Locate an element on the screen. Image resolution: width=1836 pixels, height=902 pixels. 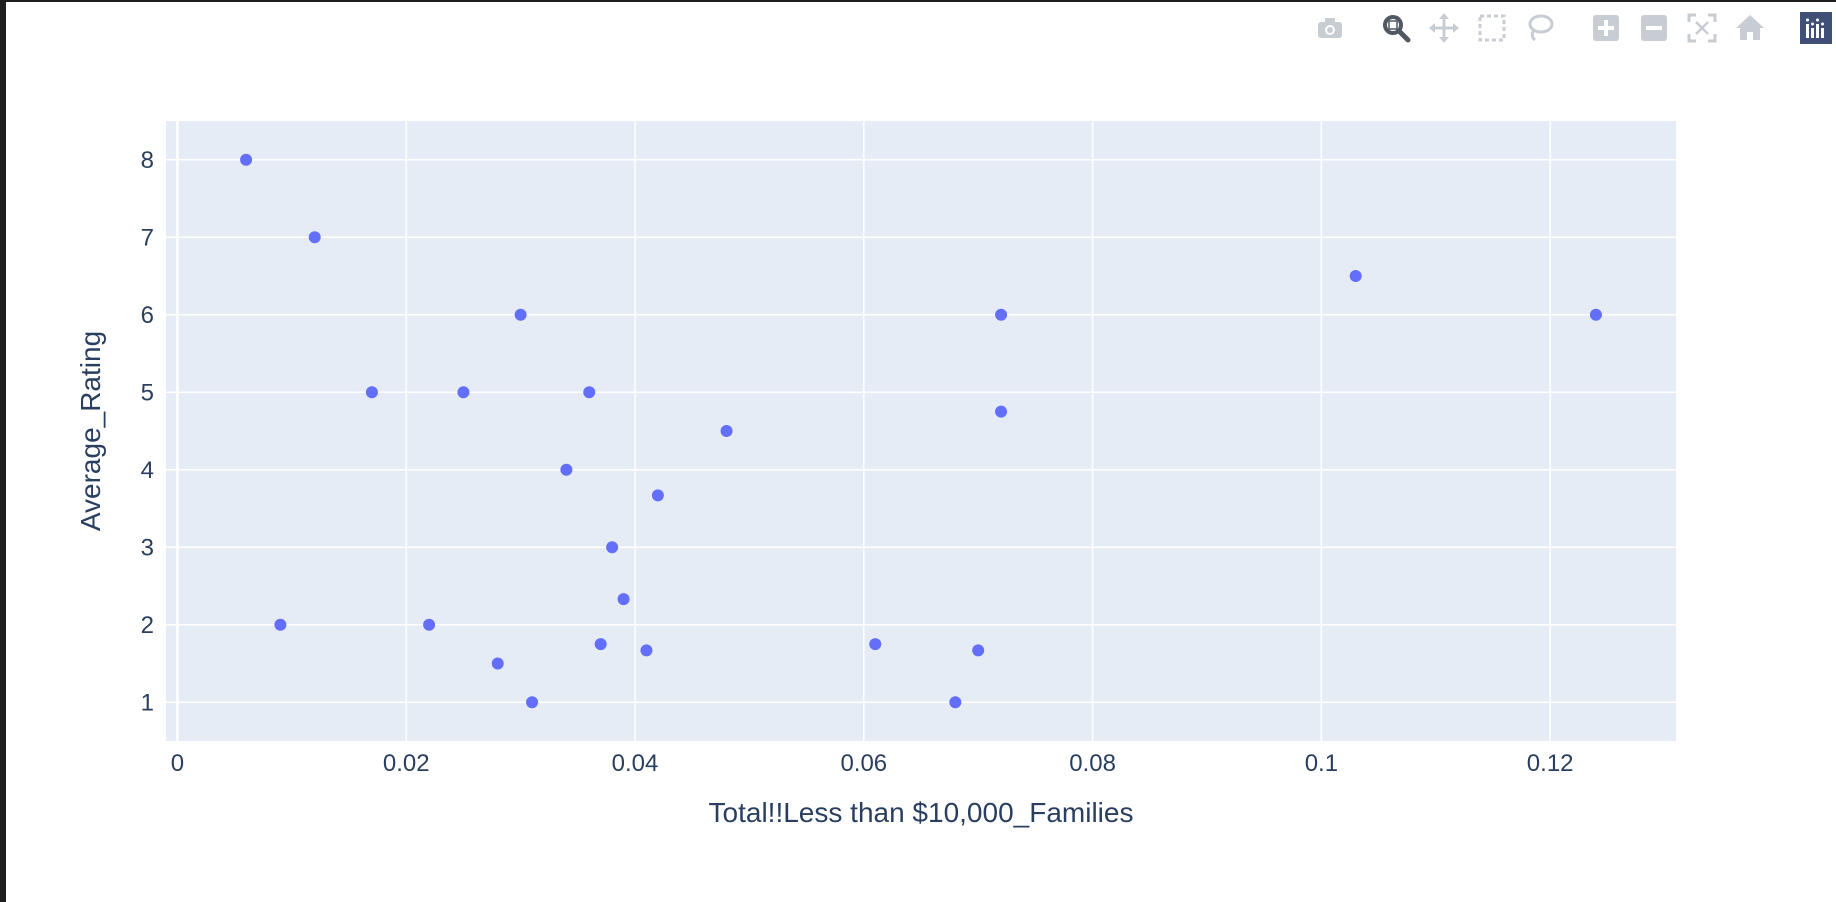
x-tick-label: 0.04 is located at coordinates (635, 763).